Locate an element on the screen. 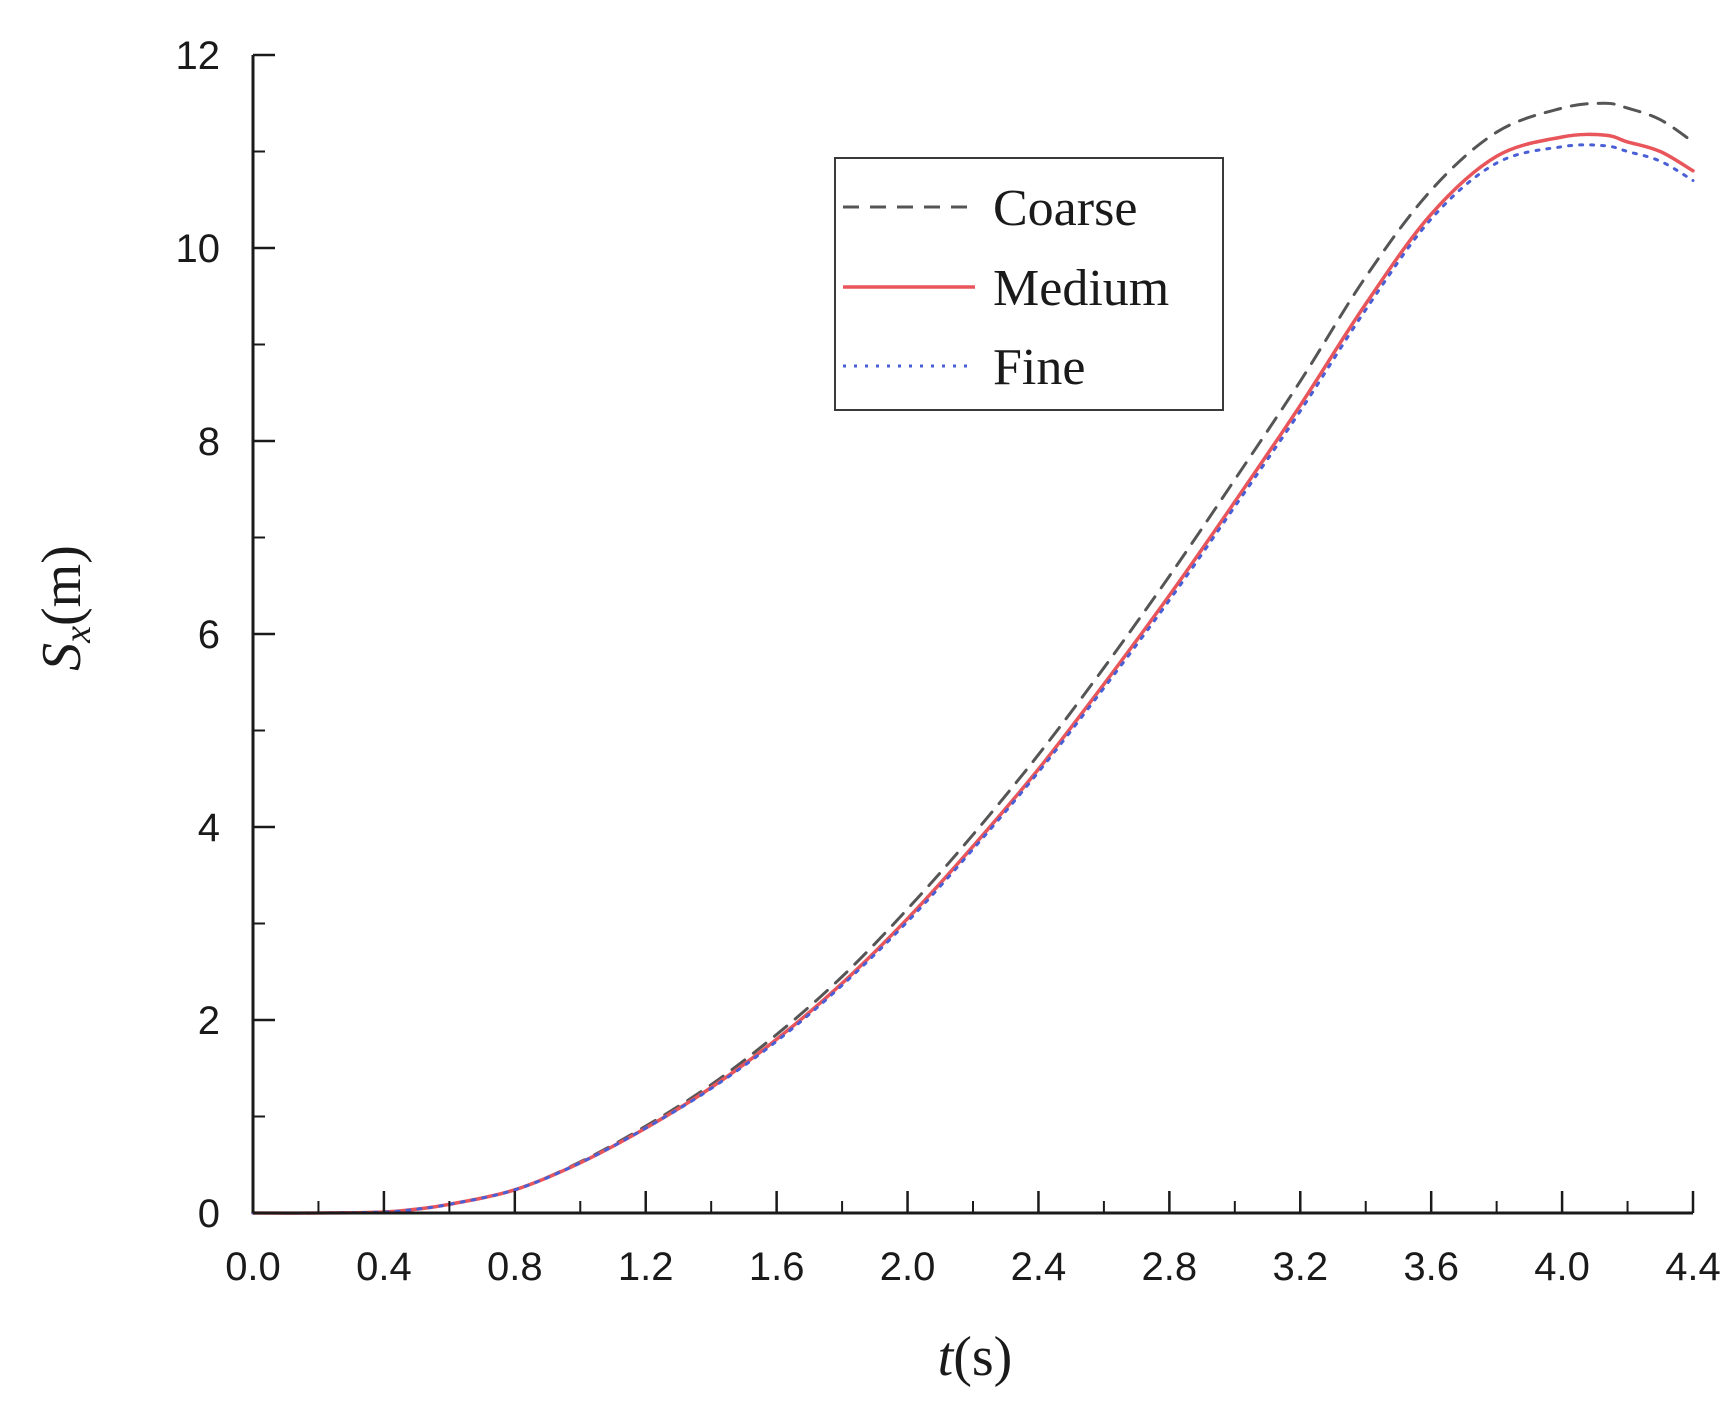 The width and height of the screenshot is (1732, 1408). x-tick-label: 0.0 is located at coordinates (253, 1267).